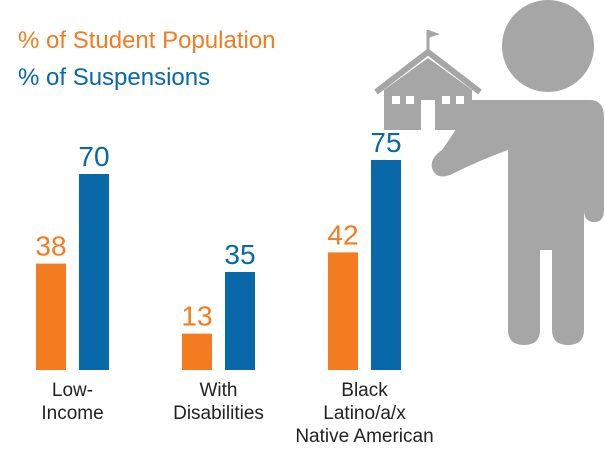 This screenshot has width=605, height=462. What do you see at coordinates (196, 316) in the screenshot?
I see `data-label: 13` at bounding box center [196, 316].